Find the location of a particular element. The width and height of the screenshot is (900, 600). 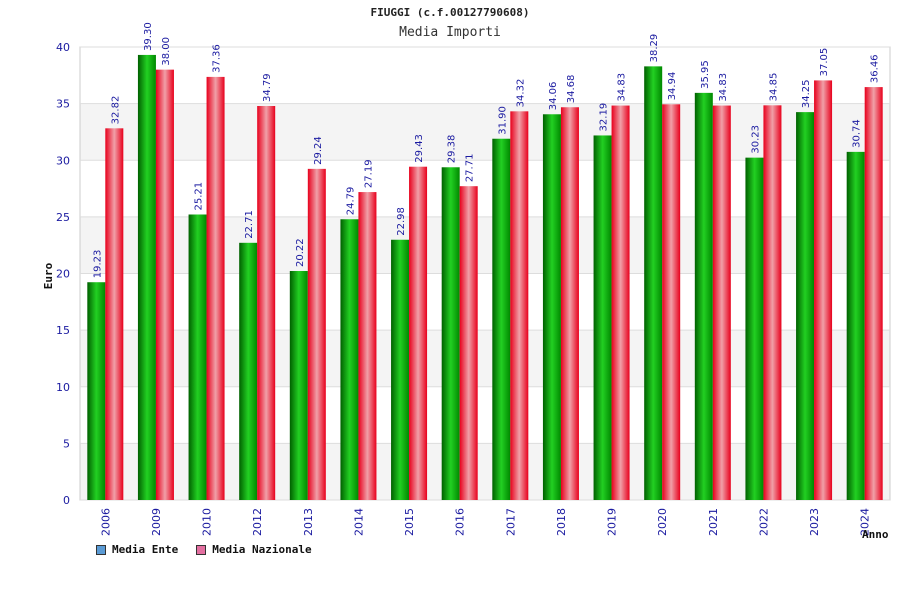

bar-media-ente-2019 is located at coordinates (602, 318).